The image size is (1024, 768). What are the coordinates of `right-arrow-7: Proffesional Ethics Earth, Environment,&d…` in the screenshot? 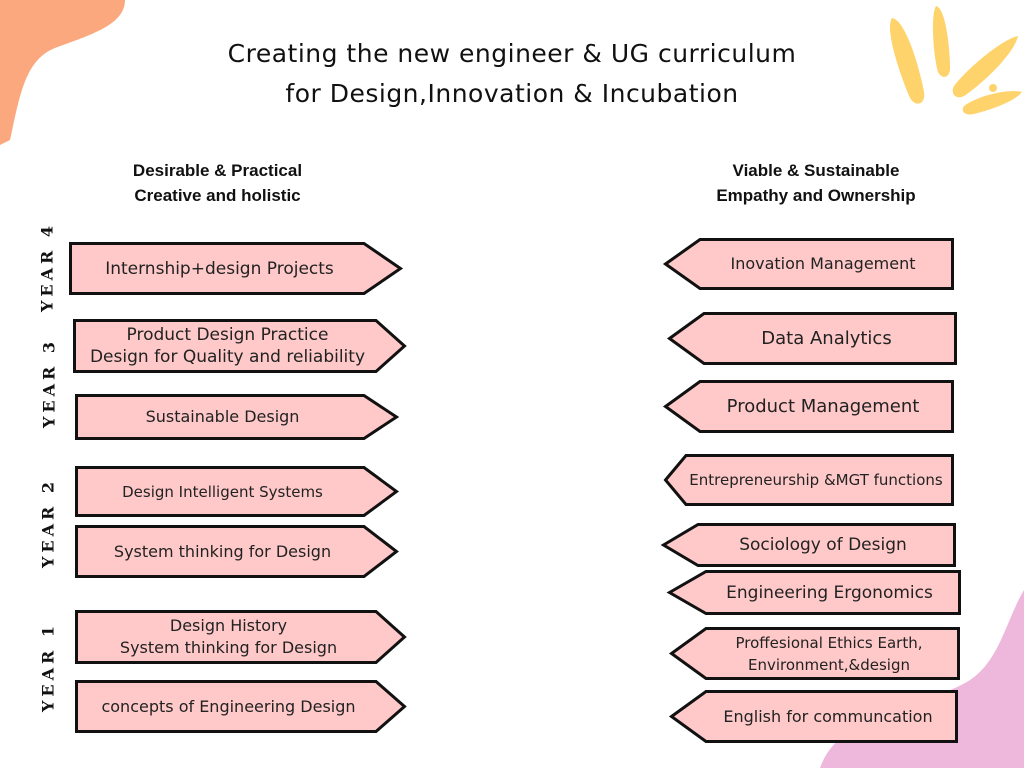 It's located at (814, 653).